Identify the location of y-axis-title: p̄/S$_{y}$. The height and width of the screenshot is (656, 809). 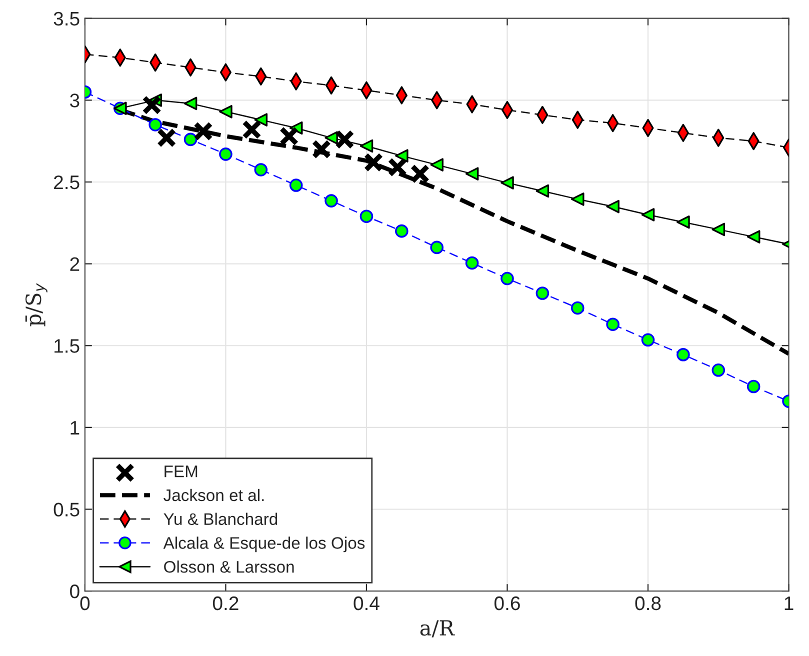
(36, 304).